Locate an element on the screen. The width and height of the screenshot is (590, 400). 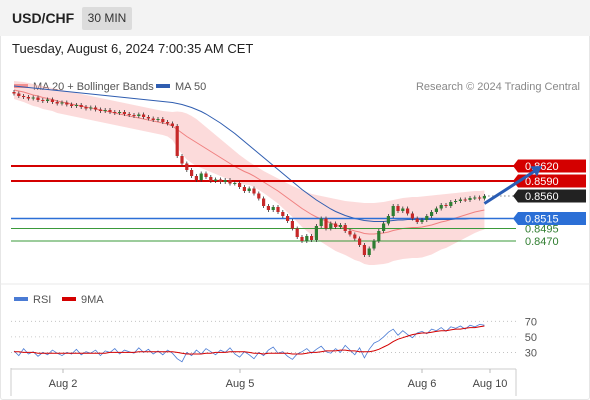
rsi-line is located at coordinates (249, 343).